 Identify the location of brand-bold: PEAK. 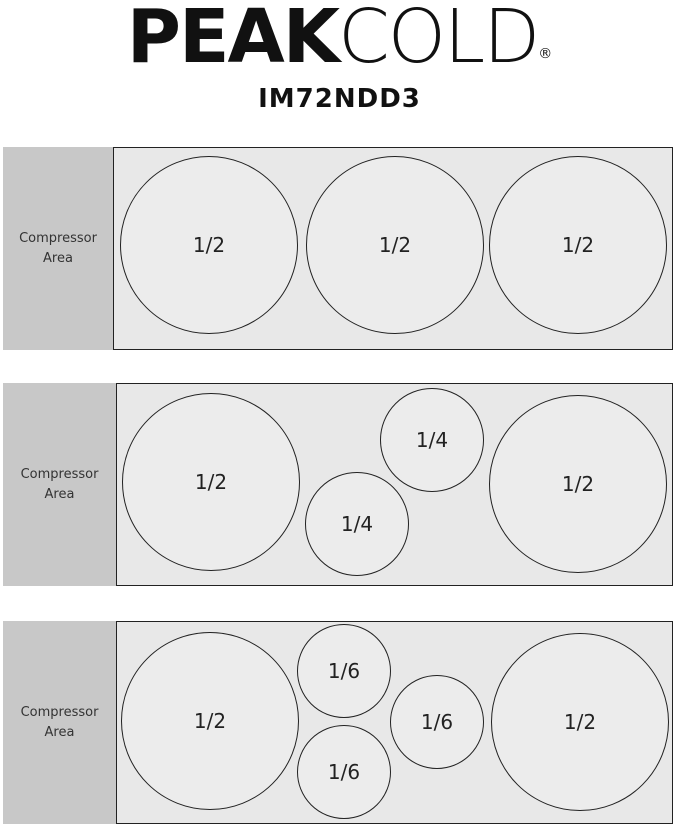
(233, 40).